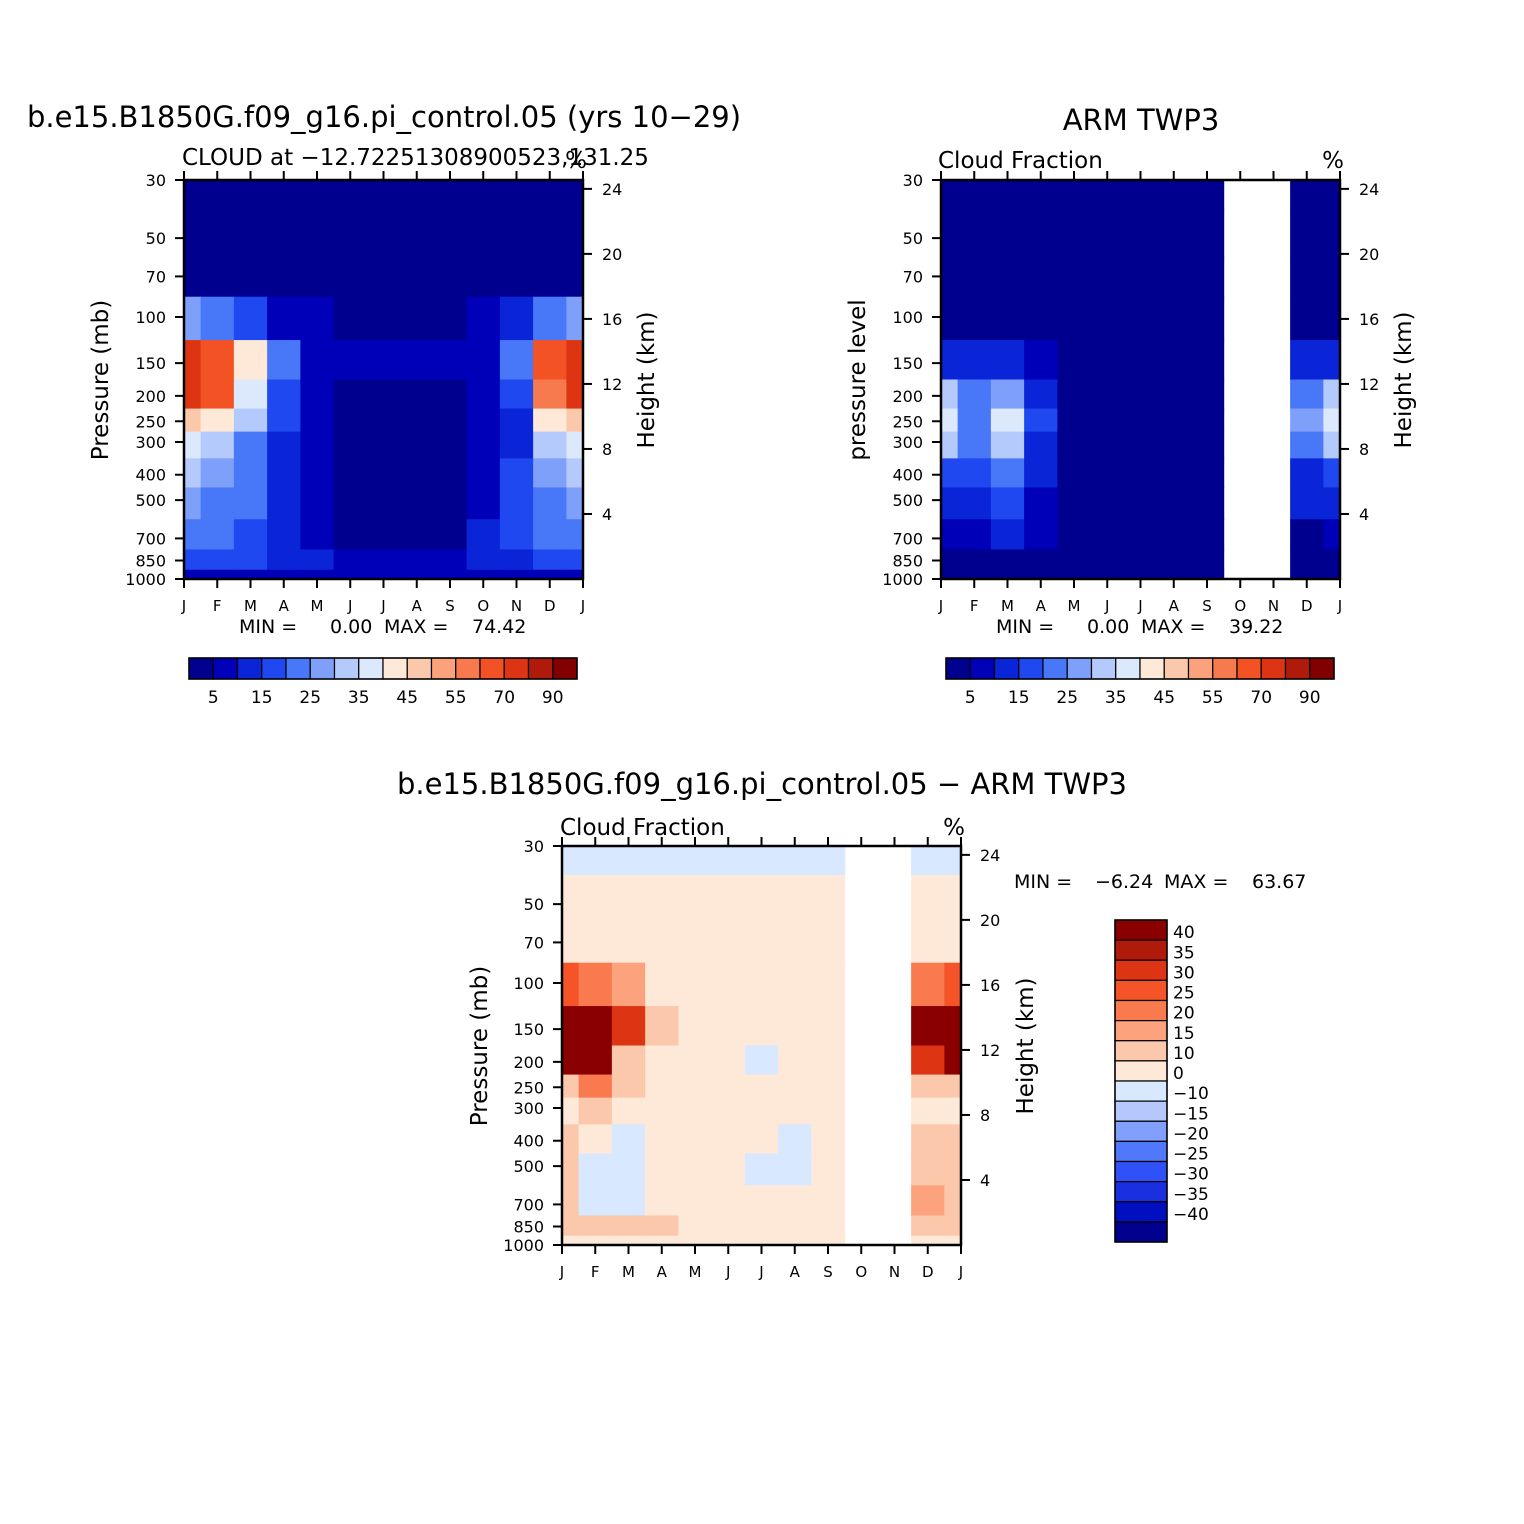 This screenshot has height=1524, width=1524. I want to click on y2-axis-label: Height (km), so click(1026, 1045).